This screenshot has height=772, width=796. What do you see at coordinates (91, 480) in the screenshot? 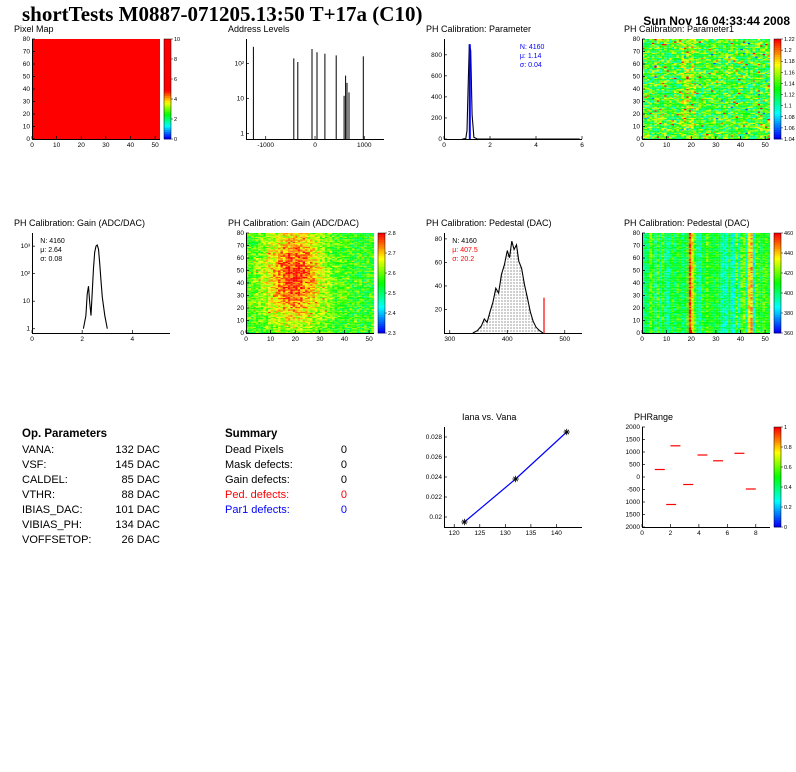
I see `op-param-row: CALDEL: 85 DAC` at bounding box center [91, 480].